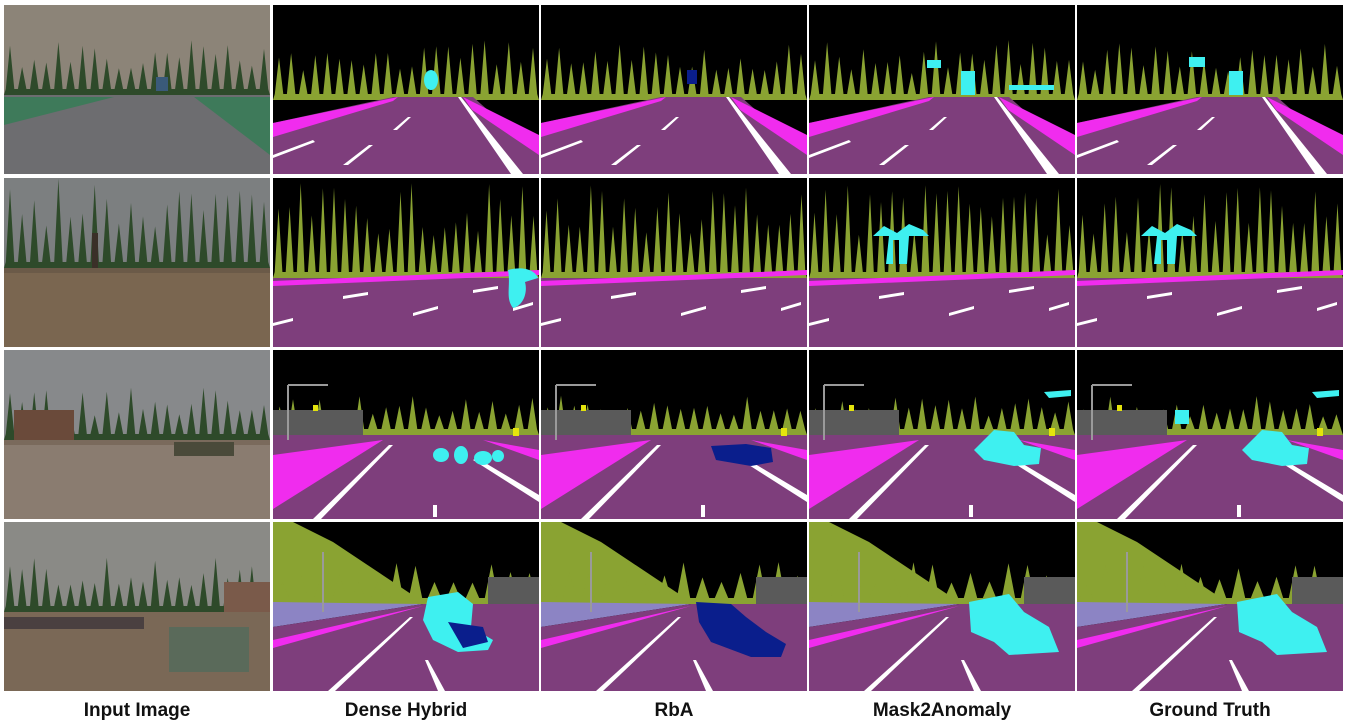 This screenshot has width=1353, height=724. Describe the element at coordinates (406, 710) in the screenshot. I see `caption-dense-hybrid: Dense Hybrid` at that location.